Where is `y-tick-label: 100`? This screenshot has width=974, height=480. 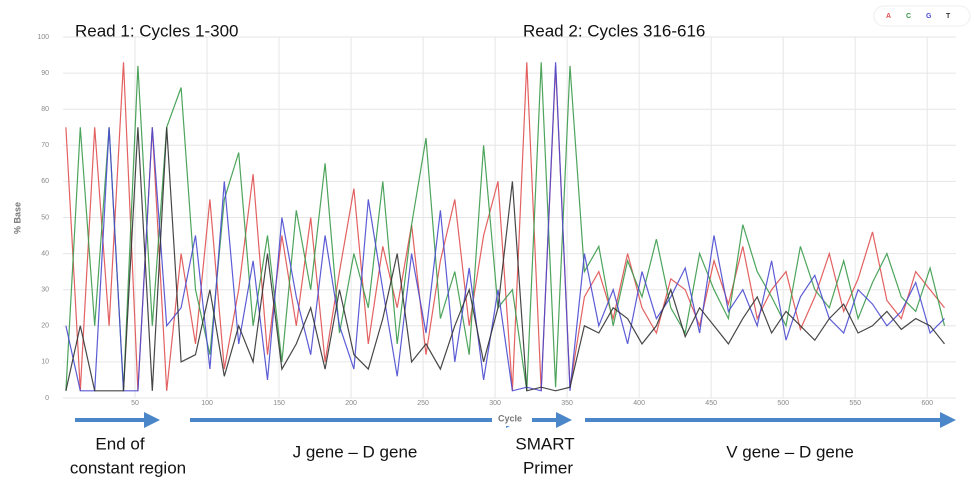 y-tick-label: 100 is located at coordinates (43, 37).